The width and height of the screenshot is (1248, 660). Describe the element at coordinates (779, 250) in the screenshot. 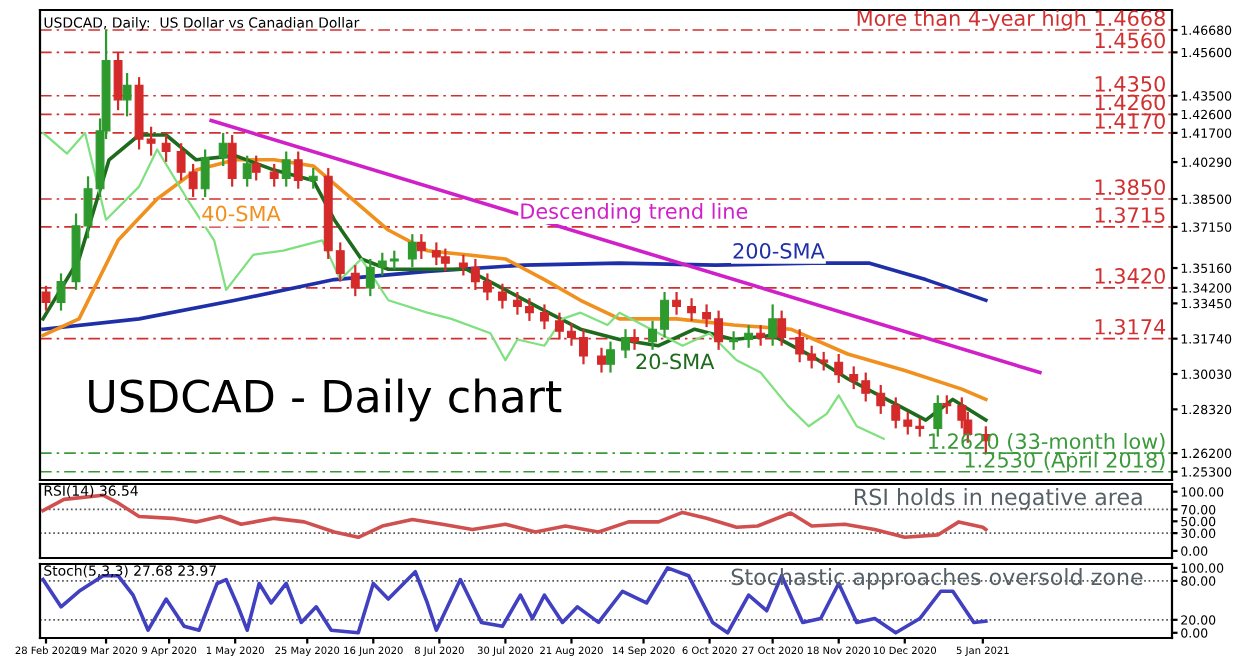

I see `series-label: 200-SMA` at that location.